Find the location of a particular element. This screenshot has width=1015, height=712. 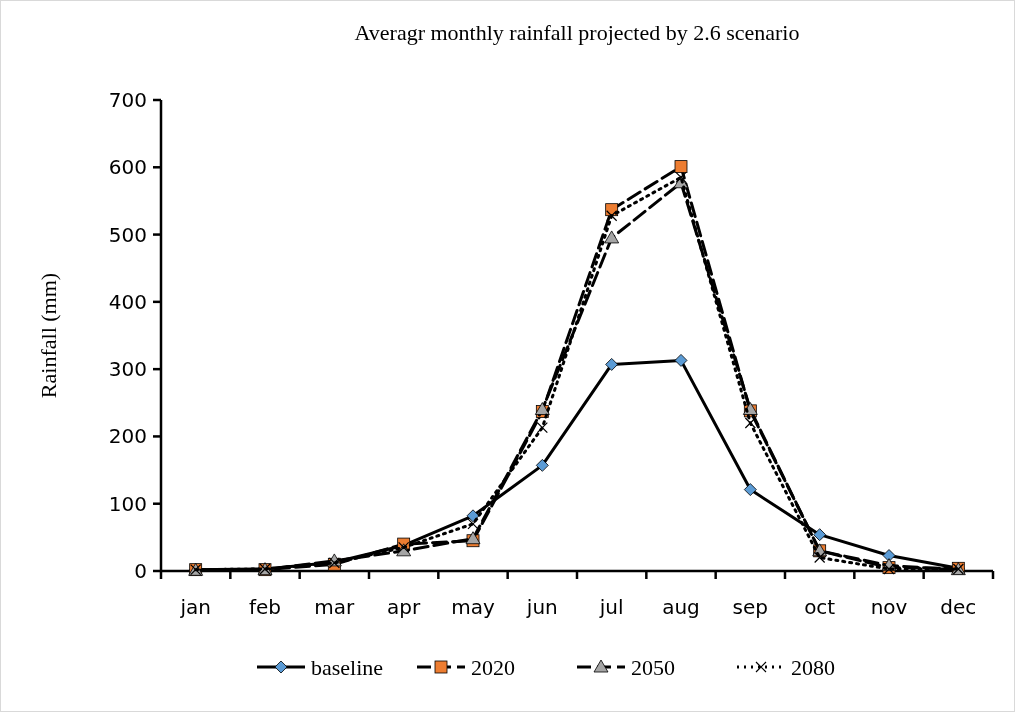

y-tick-label: 400 is located at coordinates (127, 301).